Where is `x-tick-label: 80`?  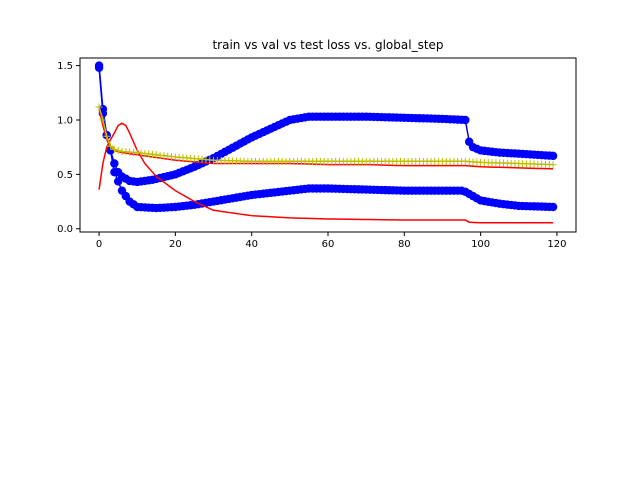
x-tick-label: 80 is located at coordinates (404, 244).